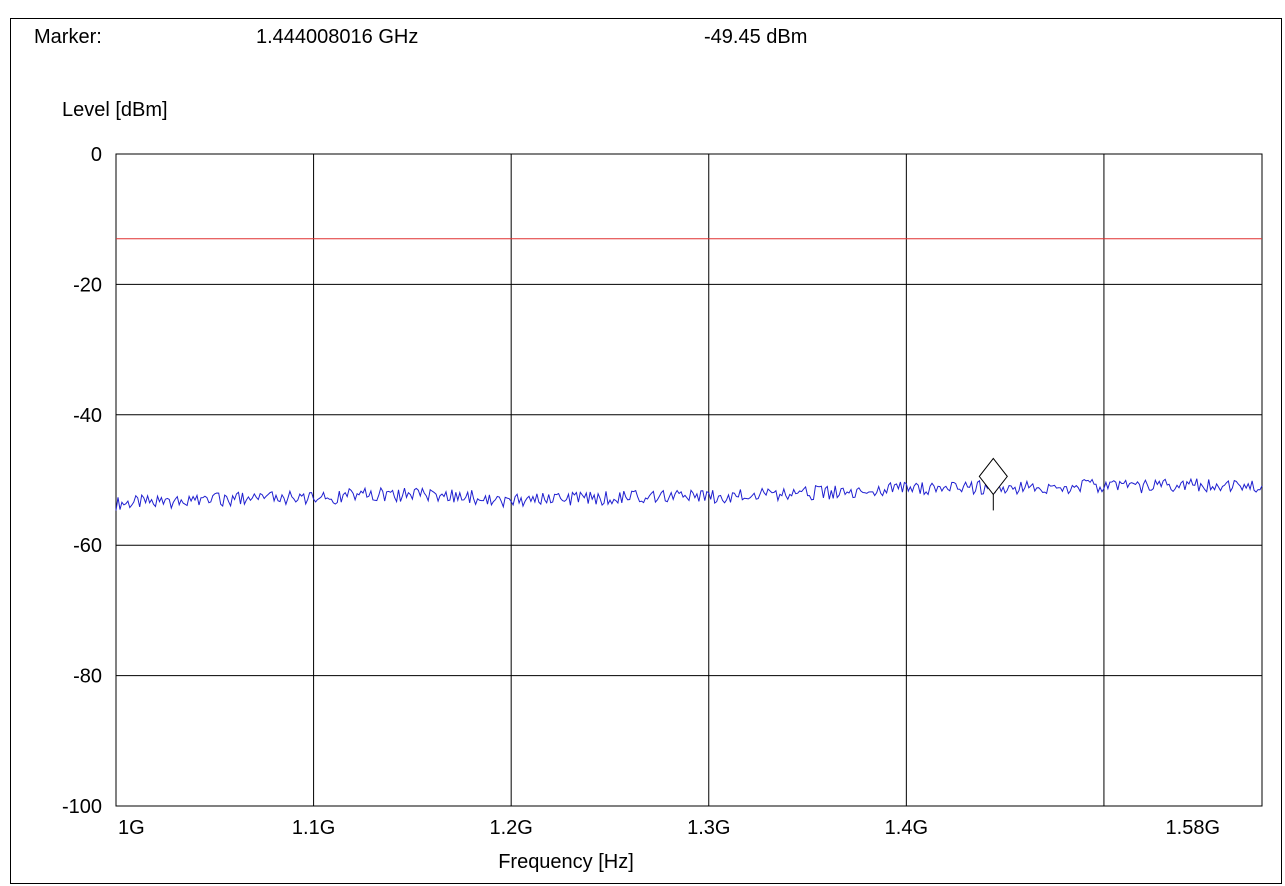 The width and height of the screenshot is (1285, 886). What do you see at coordinates (510, 828) in the screenshot?
I see `x-tick-label: 1.2G` at bounding box center [510, 828].